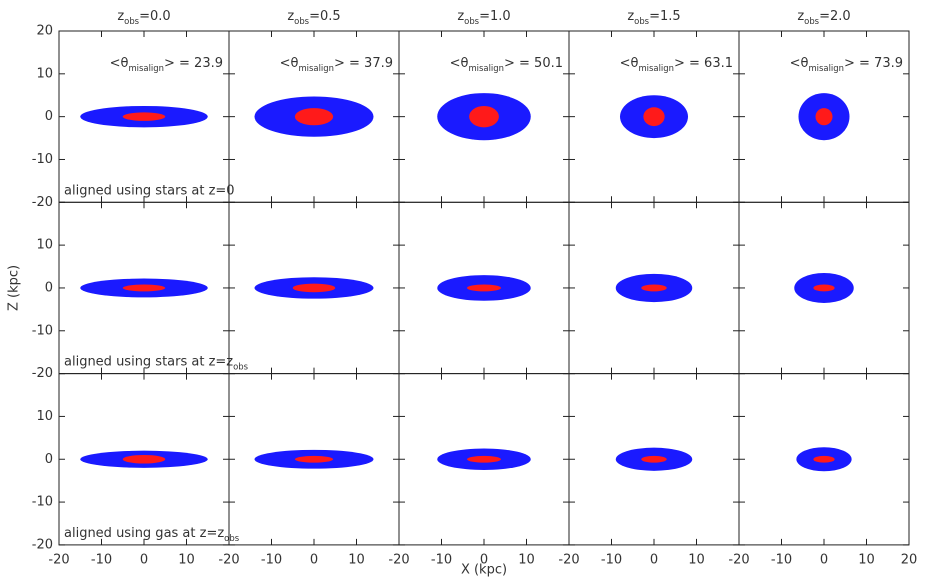 Image resolution: width=926 pixels, height=586 pixels. I want to click on misalign-annotation-part: 63.1, so click(718, 63).